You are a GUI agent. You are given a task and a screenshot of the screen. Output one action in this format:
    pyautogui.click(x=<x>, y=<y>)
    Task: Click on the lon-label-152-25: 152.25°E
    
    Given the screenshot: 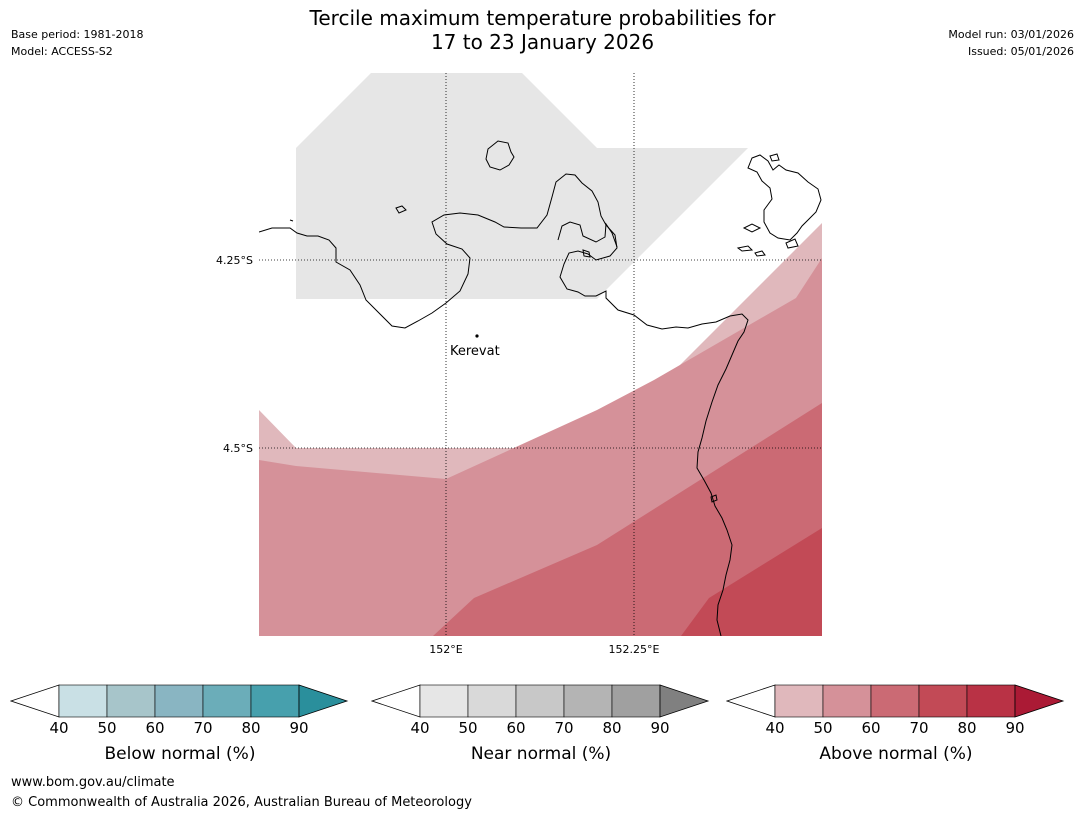 What is the action you would take?
    pyautogui.click(x=634, y=649)
    